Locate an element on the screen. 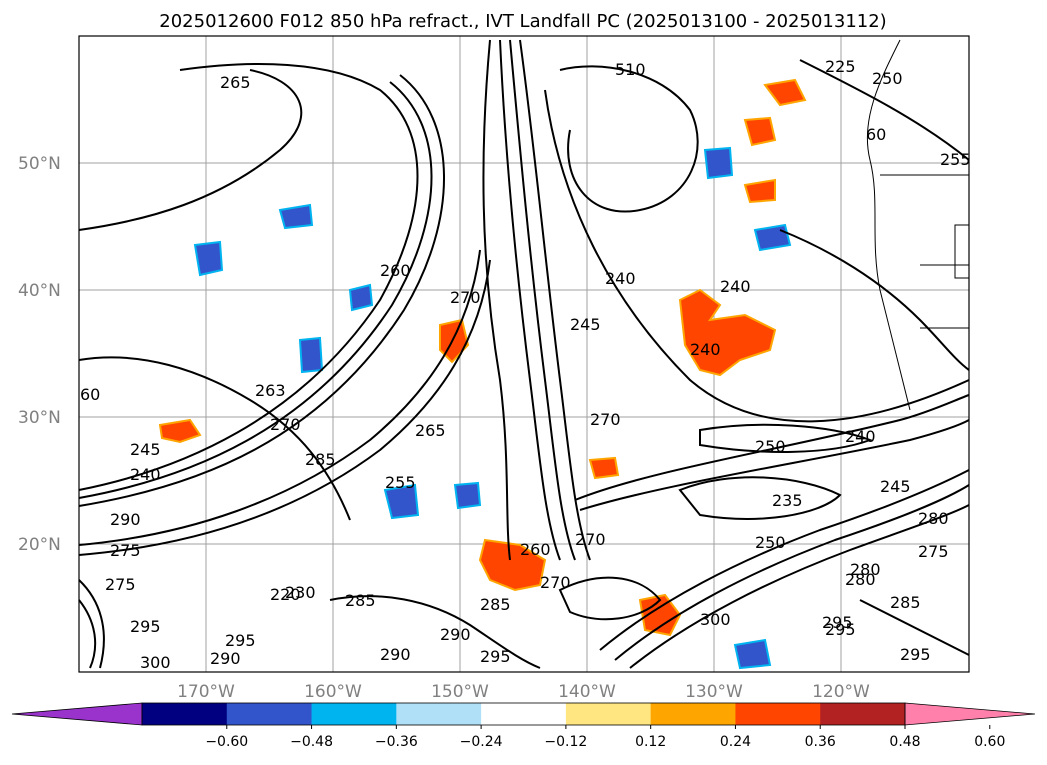 The height and width of the screenshot is (765, 1047). lon-tick-label: 160°W is located at coordinates (333, 692).